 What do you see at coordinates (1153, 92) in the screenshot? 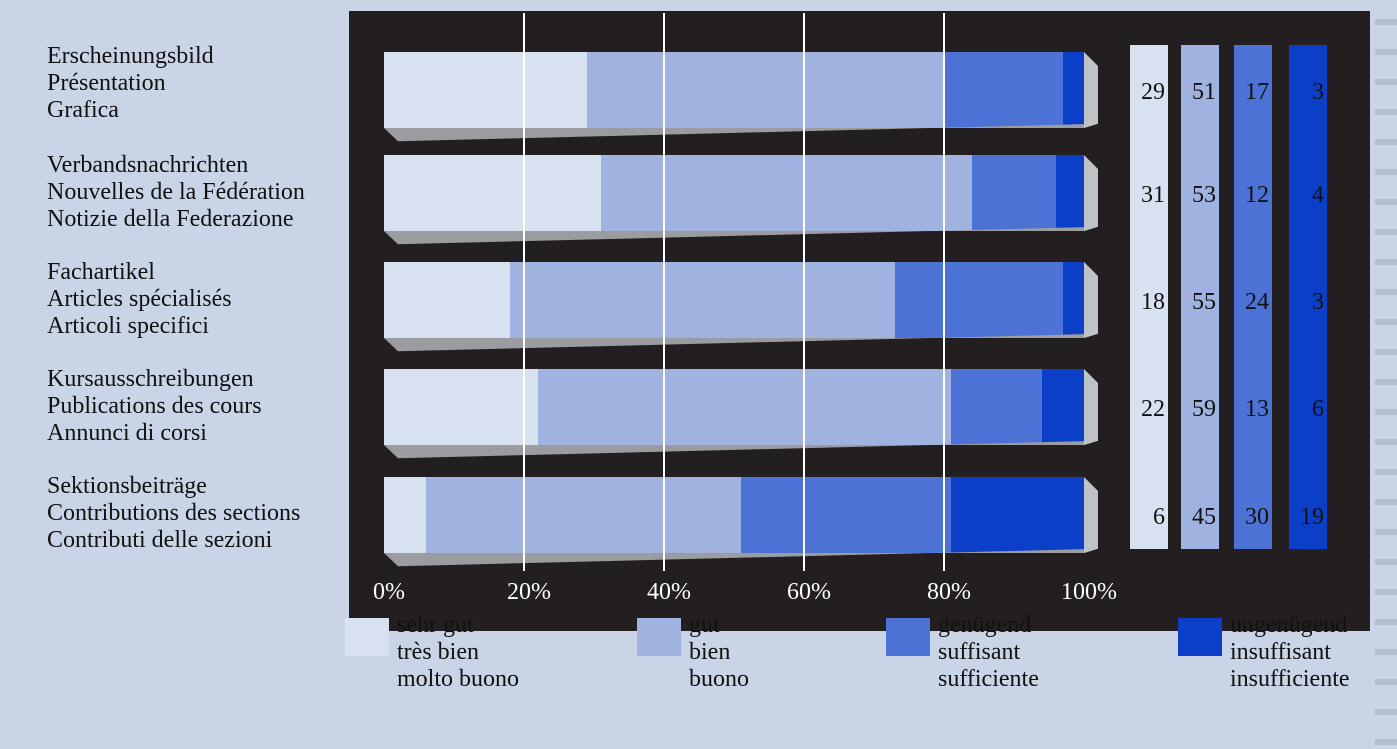
I see `value-label-1-1: 29` at bounding box center [1153, 92].